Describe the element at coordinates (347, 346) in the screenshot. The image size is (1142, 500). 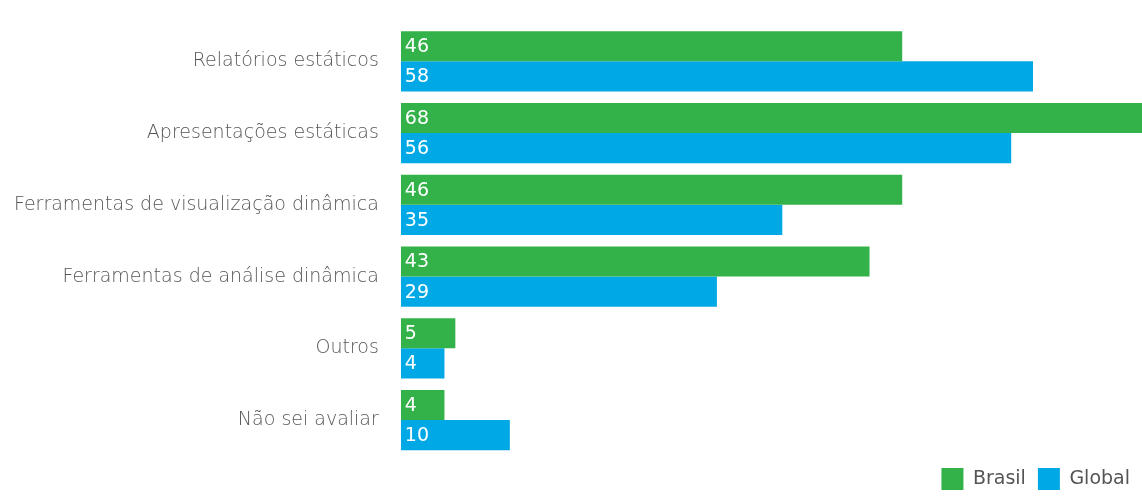
I see `y-tick-label: Outros` at that location.